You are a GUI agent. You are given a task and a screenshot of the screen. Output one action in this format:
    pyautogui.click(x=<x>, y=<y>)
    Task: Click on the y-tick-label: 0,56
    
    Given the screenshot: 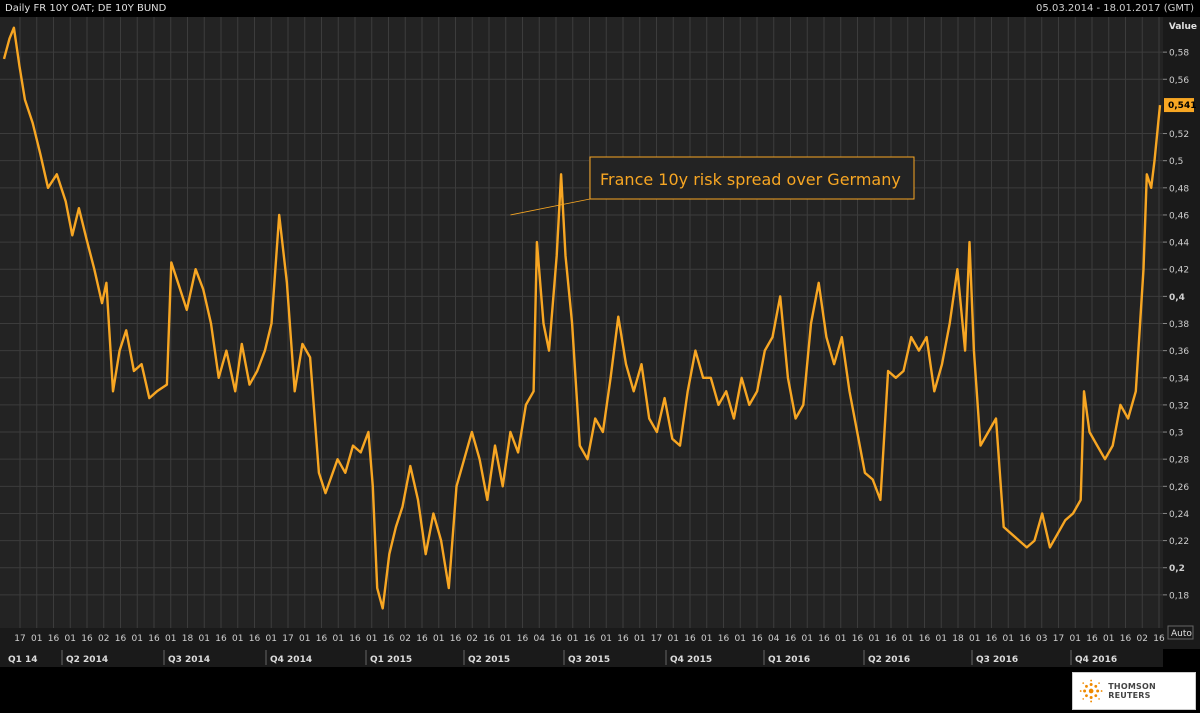 What is the action you would take?
    pyautogui.click(x=1179, y=81)
    